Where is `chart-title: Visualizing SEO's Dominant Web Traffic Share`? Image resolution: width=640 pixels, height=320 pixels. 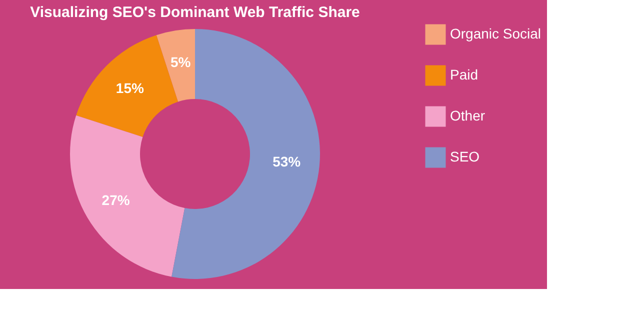
chart-title: Visualizing SEO's Dominant Web Traffic Share is located at coordinates (195, 12).